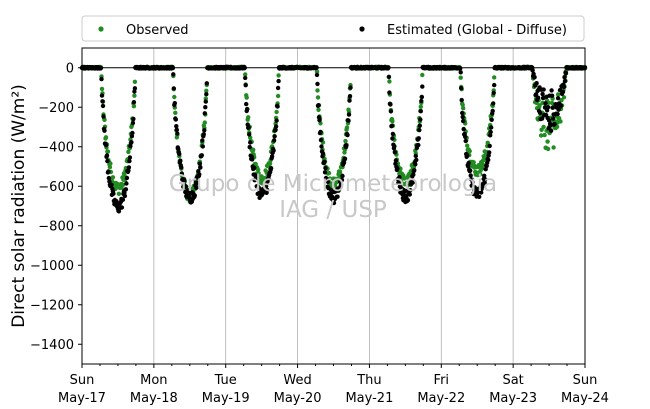 This screenshot has height=409, width=650. I want to click on y-tick-label: −1000, so click(52, 266).